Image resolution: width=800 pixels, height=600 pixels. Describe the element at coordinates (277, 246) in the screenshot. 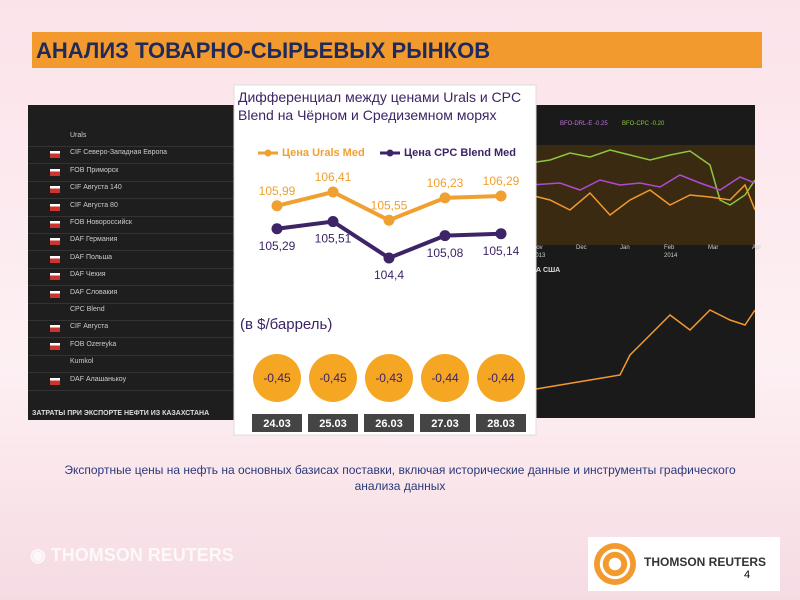

I see `data-label: 105,29` at that location.